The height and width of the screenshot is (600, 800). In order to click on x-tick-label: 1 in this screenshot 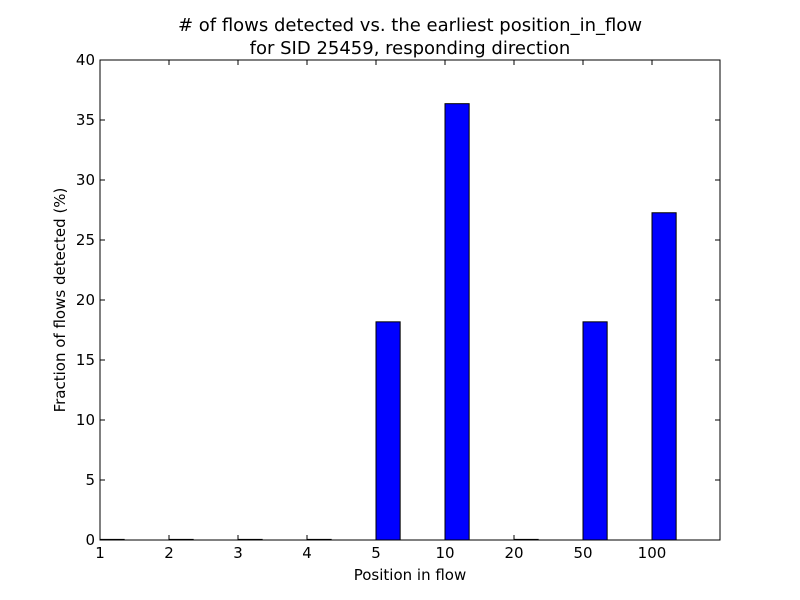, I will do `click(100, 553)`.